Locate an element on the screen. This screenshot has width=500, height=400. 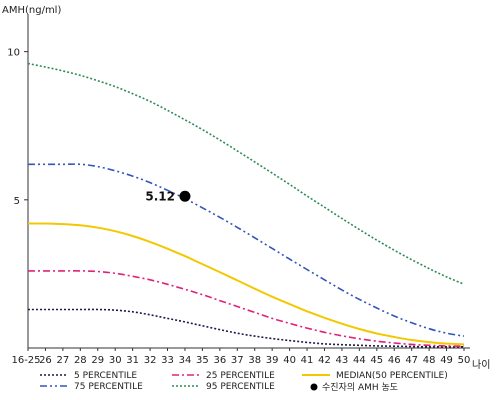
x-tick-label: 31 is located at coordinates (132, 360).